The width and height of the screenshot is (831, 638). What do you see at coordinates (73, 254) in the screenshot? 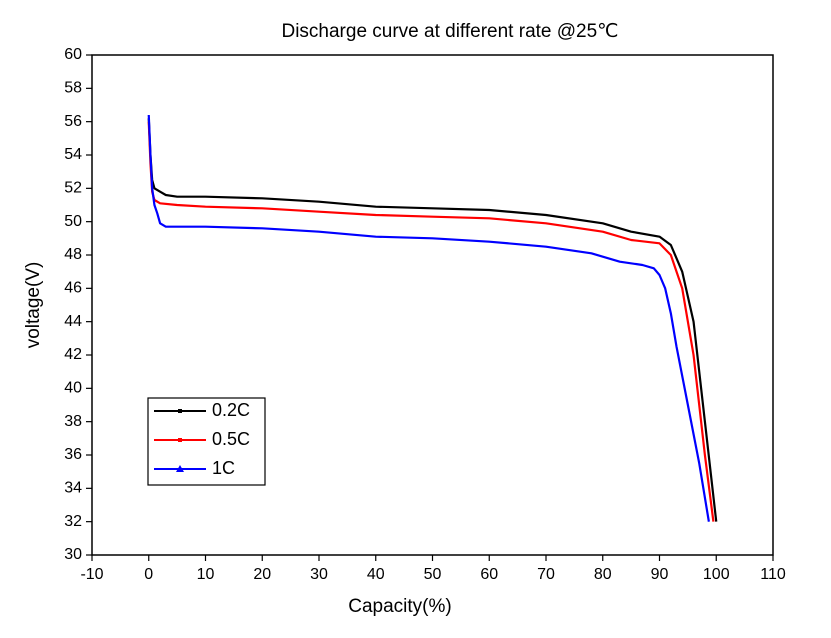
I see `y-tick-label: 48` at bounding box center [73, 254].